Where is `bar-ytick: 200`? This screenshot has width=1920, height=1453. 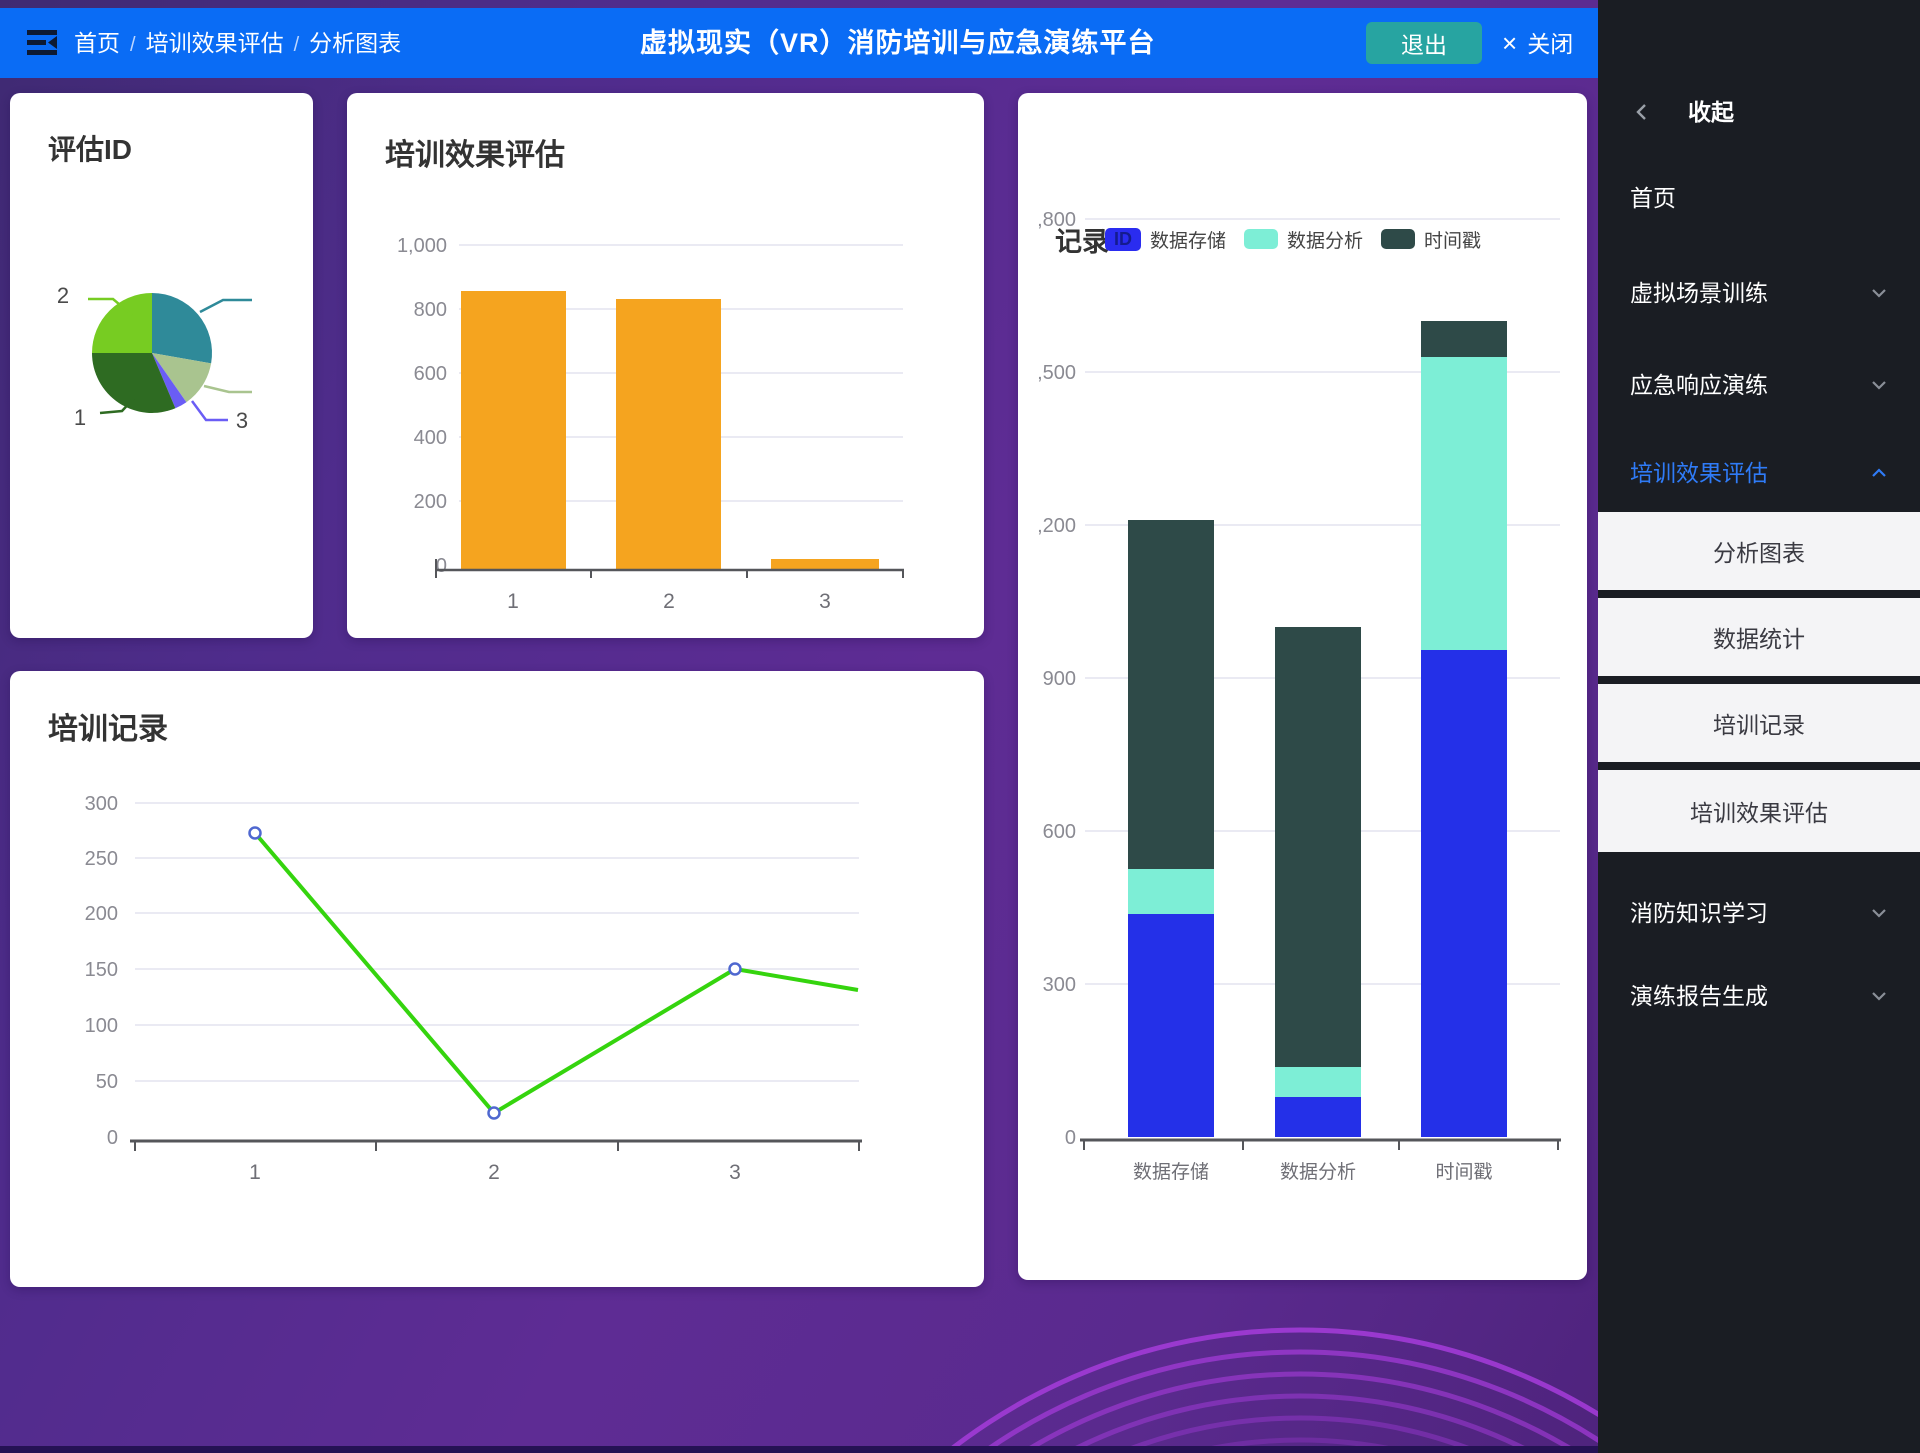 bar-ytick: 200 is located at coordinates (430, 502).